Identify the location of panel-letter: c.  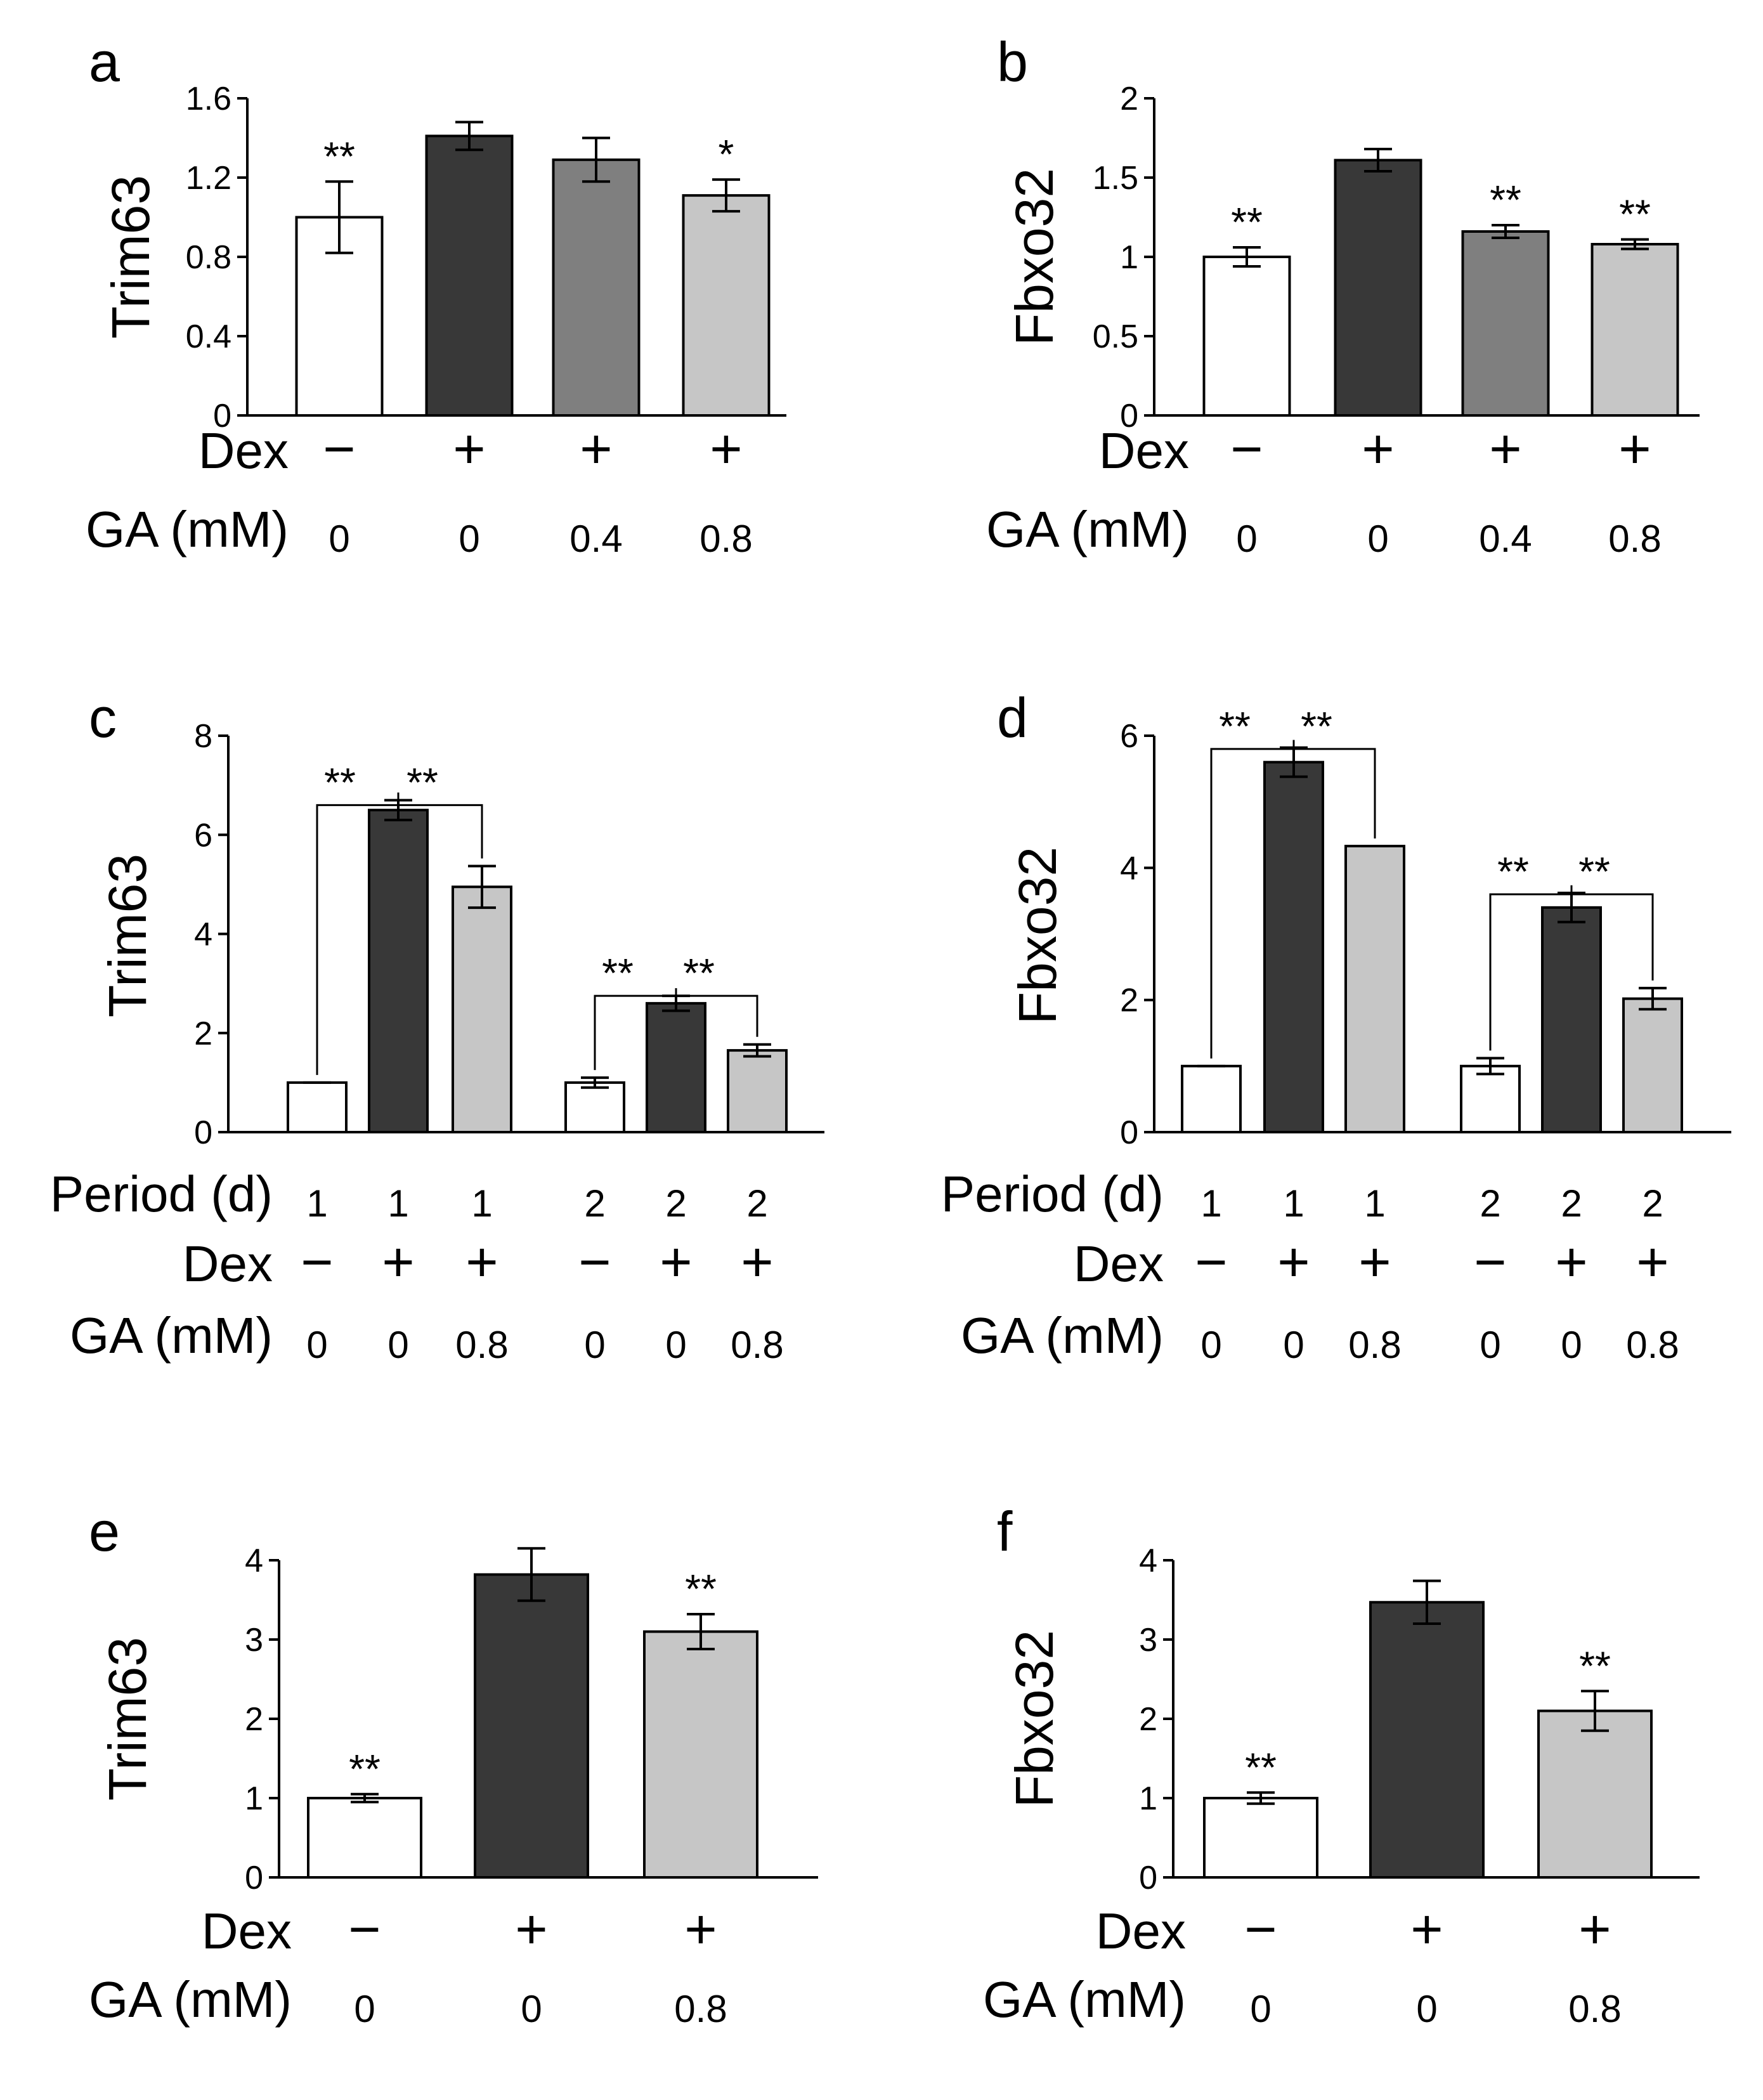
(103, 717).